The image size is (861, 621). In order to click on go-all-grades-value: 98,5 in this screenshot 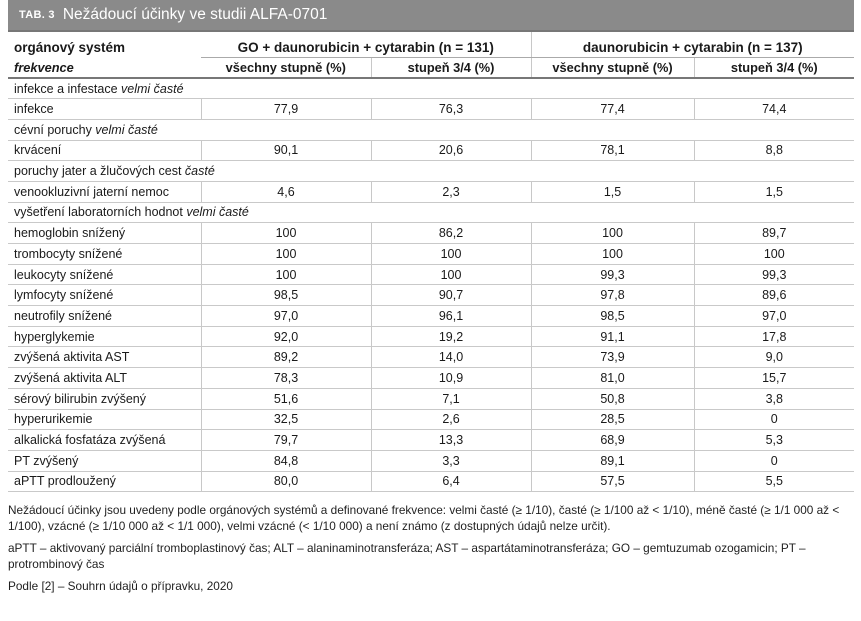, I will do `click(285, 295)`.